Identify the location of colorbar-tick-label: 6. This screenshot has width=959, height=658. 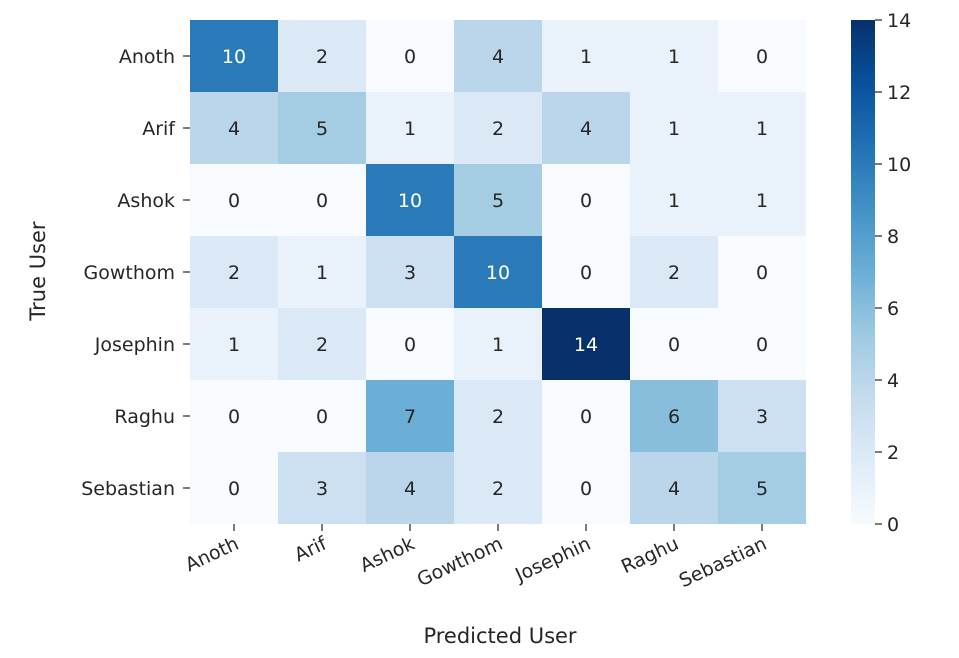
(893, 309).